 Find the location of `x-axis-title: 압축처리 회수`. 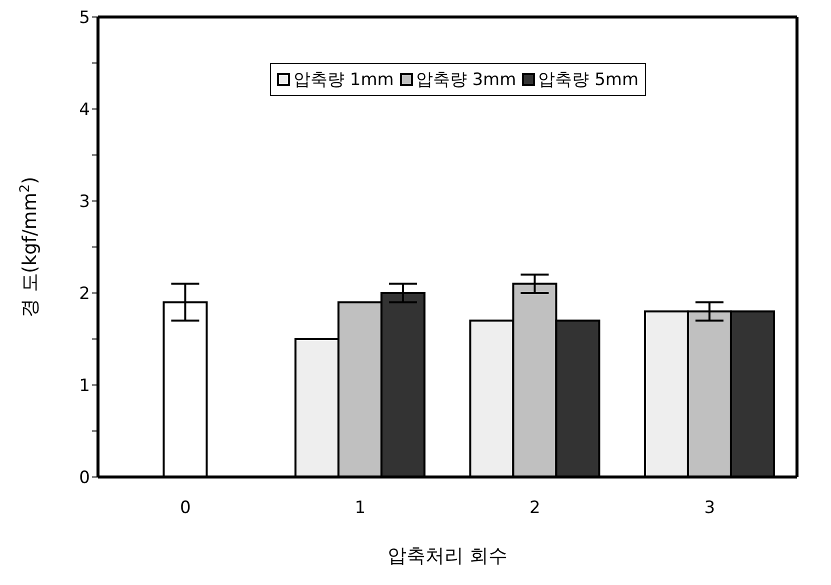

x-axis-title: 압축처리 회수 is located at coordinates (447, 556).